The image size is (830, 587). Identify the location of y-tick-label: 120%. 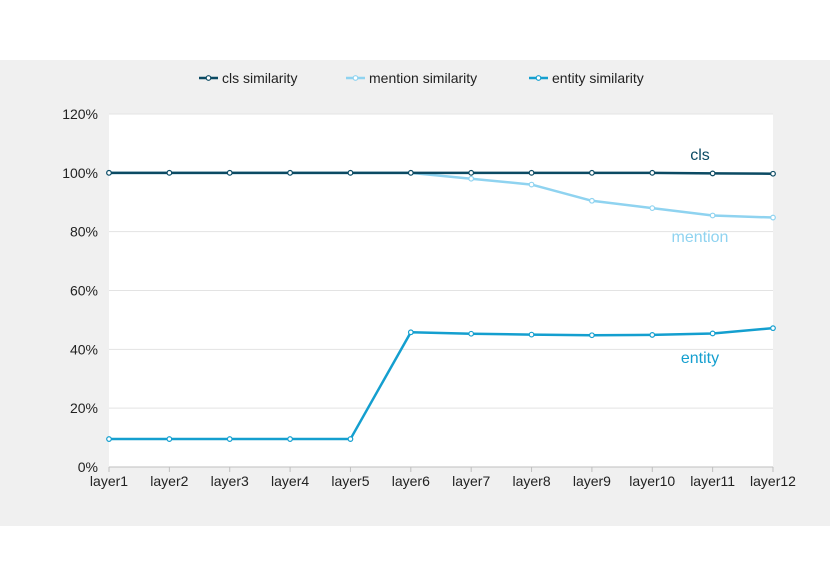
(80, 114).